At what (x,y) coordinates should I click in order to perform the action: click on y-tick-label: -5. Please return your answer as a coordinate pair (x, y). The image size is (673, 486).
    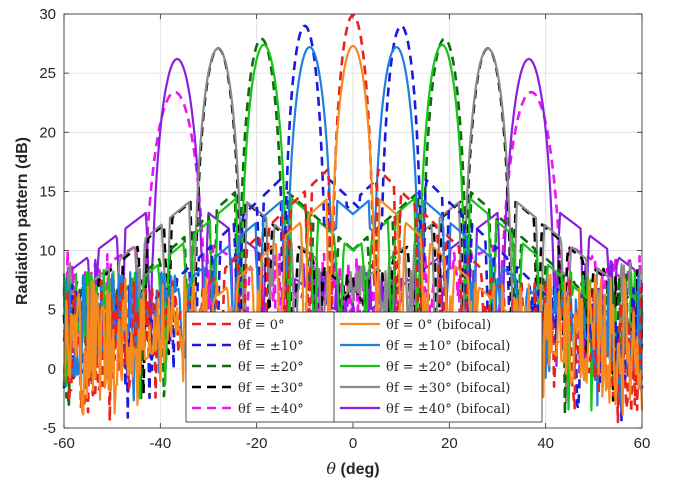
    Looking at the image, I should click on (49, 428).